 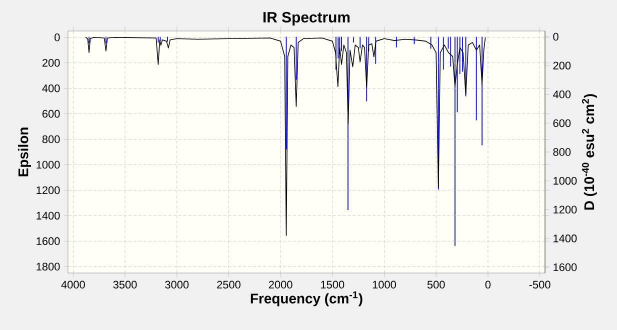 What do you see at coordinates (332, 284) in the screenshot?
I see `x-tick-label: 1500` at bounding box center [332, 284].